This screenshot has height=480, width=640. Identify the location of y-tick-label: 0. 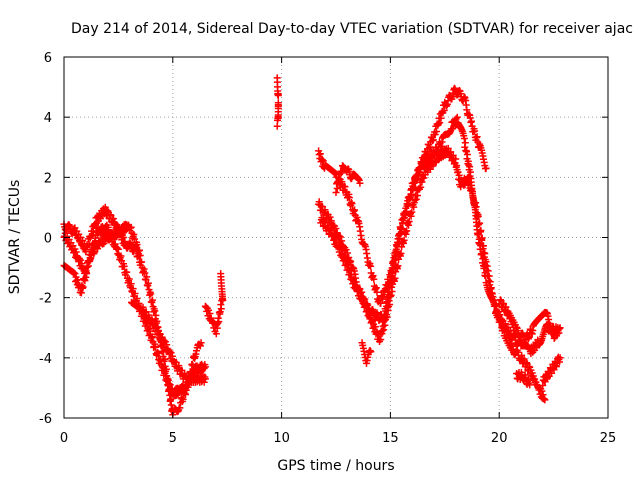
(48, 239).